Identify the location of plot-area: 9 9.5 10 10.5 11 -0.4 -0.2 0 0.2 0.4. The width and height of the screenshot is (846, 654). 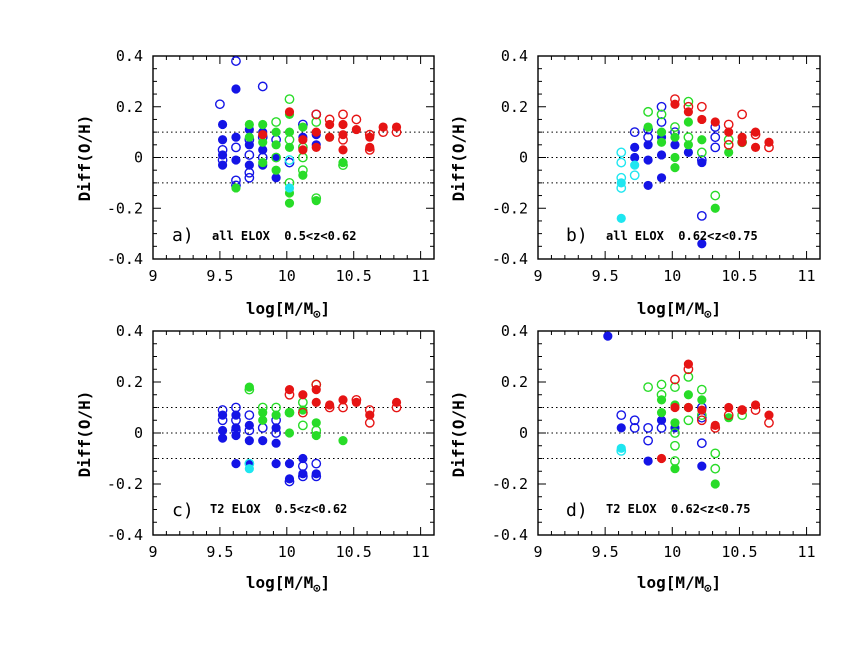
(656, 441).